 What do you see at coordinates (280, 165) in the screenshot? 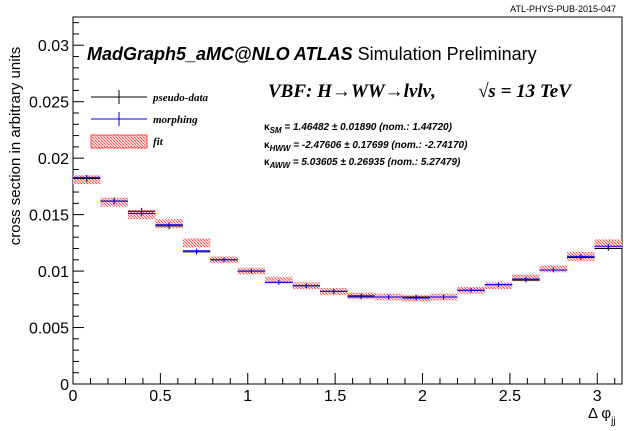
I see `kappa-aww-sub: AWW` at bounding box center [280, 165].